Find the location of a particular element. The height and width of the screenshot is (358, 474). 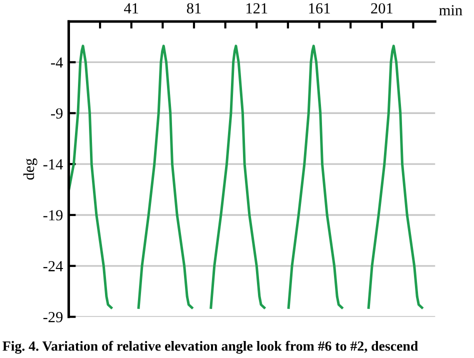

y-axis-title: deg is located at coordinates (30, 169).